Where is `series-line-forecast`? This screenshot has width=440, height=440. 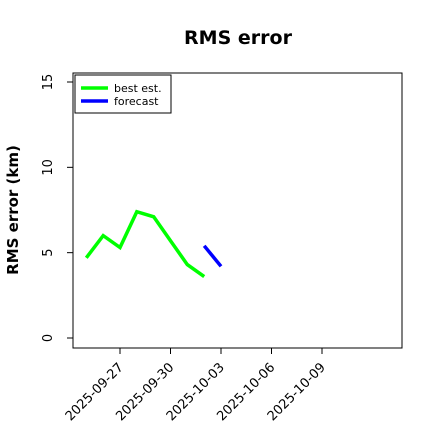 series-line-forecast is located at coordinates (212, 256).